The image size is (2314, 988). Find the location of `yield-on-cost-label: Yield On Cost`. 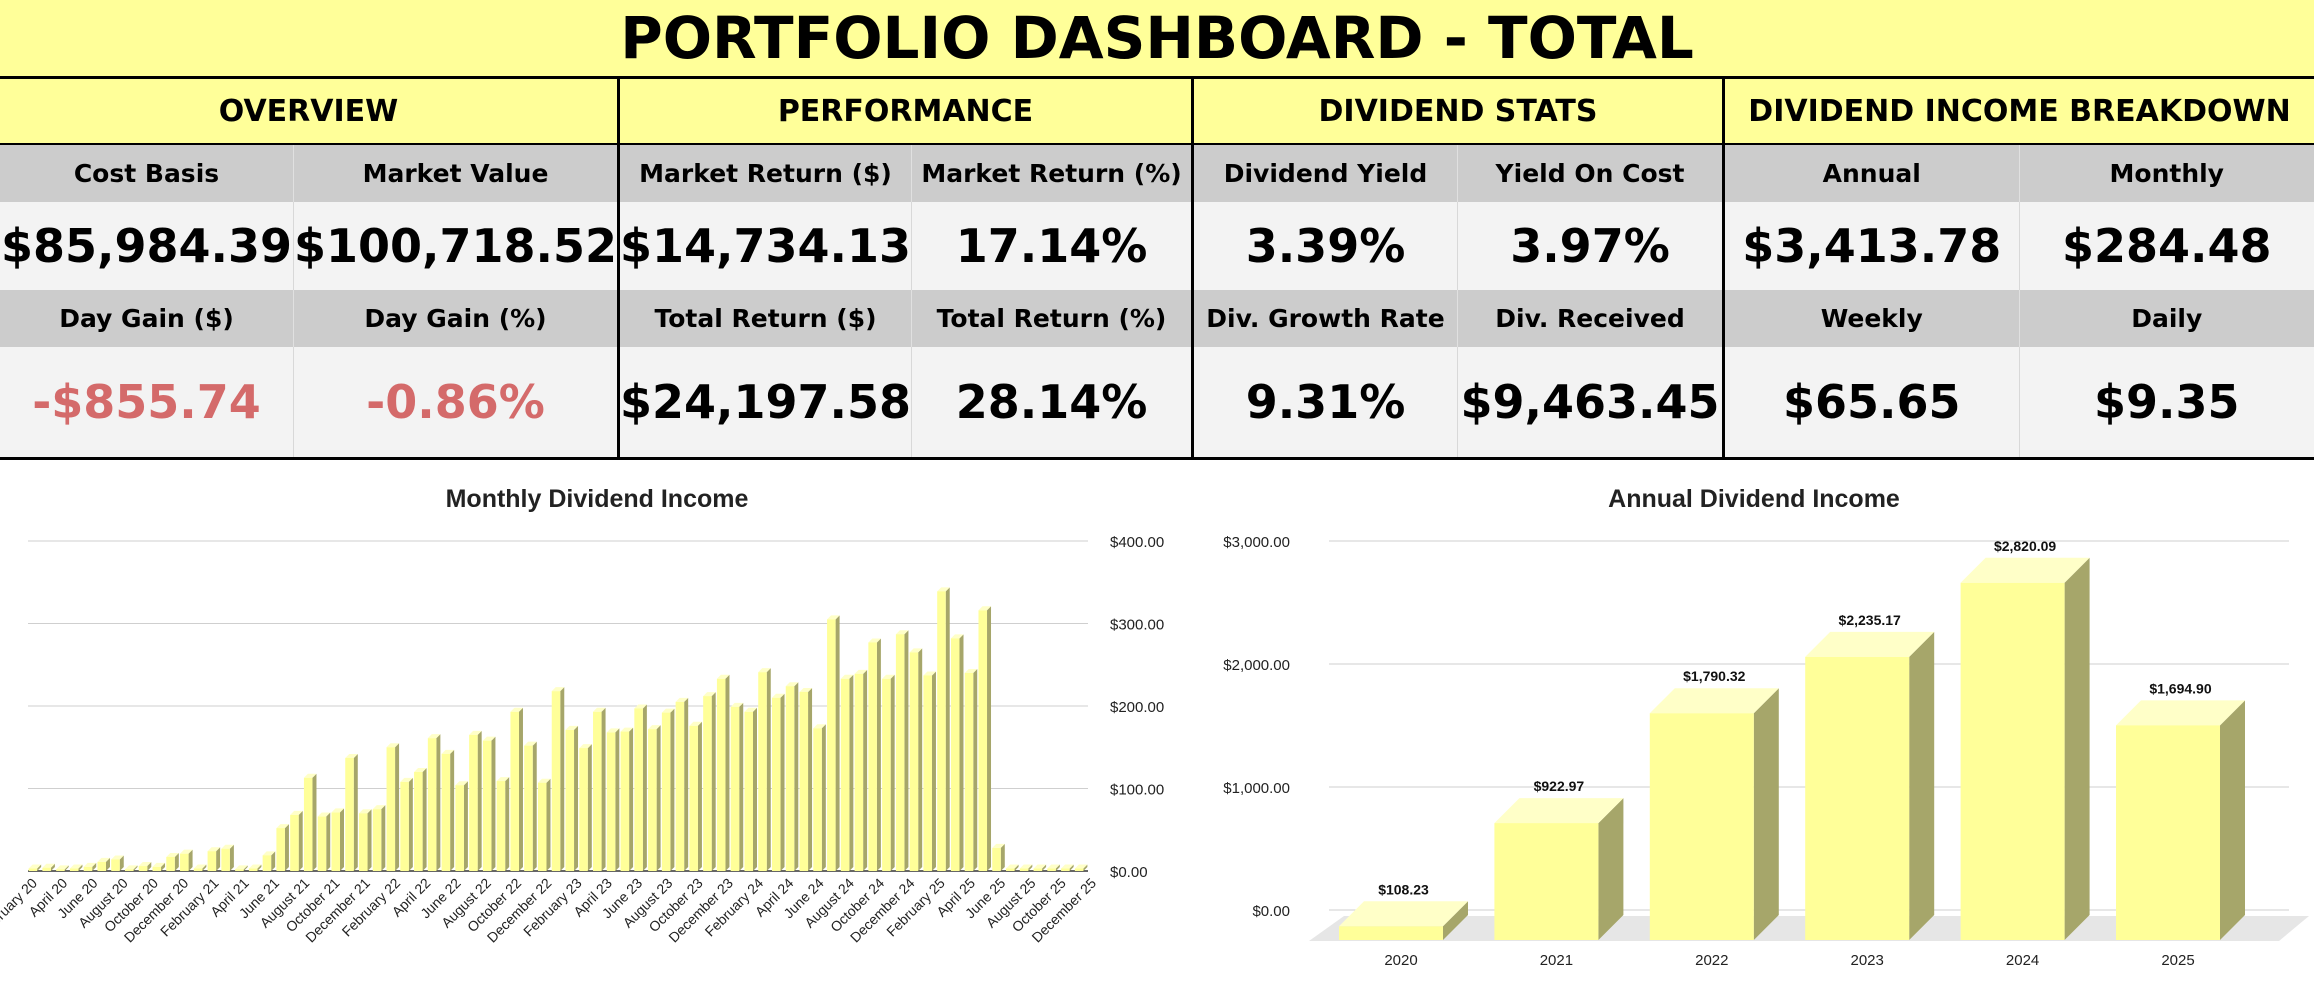

yield-on-cost-label: Yield On Cost is located at coordinates (1590, 173).